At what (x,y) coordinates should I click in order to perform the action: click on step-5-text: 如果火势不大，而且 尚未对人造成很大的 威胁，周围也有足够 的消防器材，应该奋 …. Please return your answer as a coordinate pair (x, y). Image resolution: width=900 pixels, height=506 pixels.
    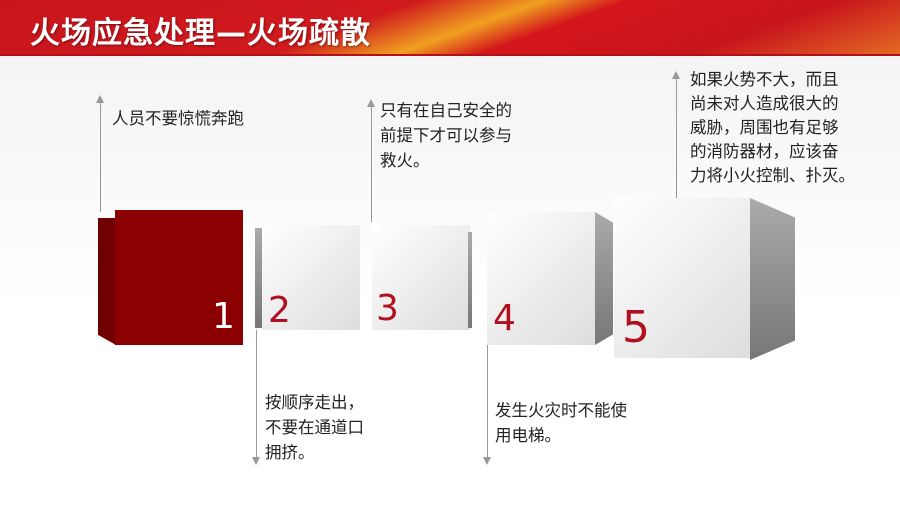
    Looking at the image, I should click on (772, 128).